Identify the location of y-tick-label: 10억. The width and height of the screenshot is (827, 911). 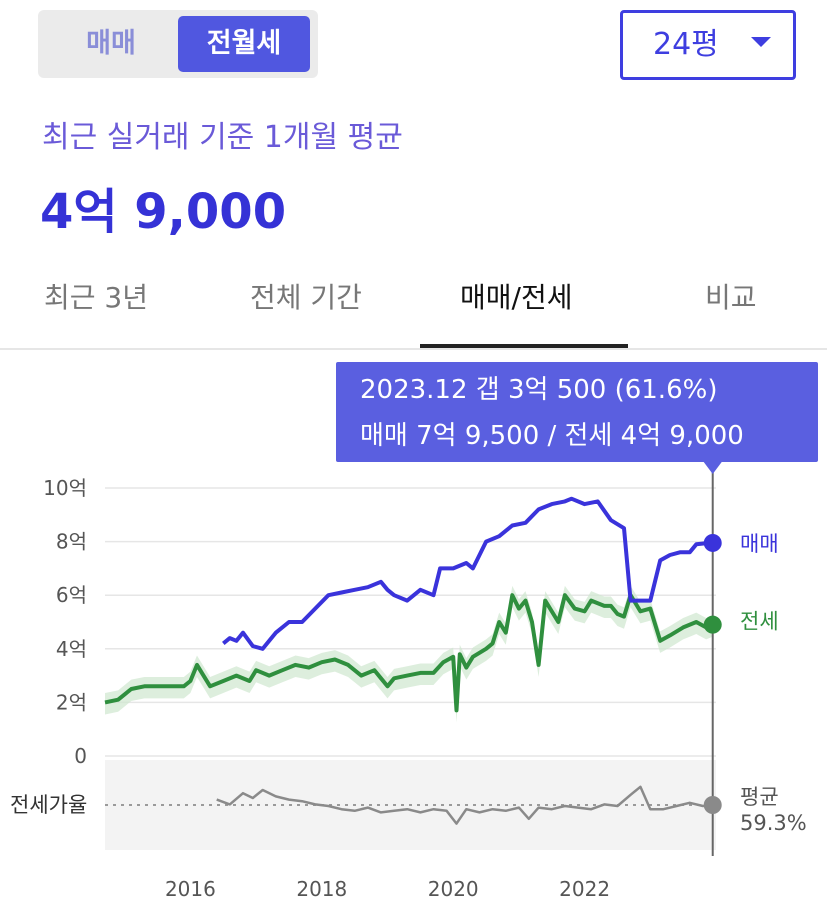
(65, 488).